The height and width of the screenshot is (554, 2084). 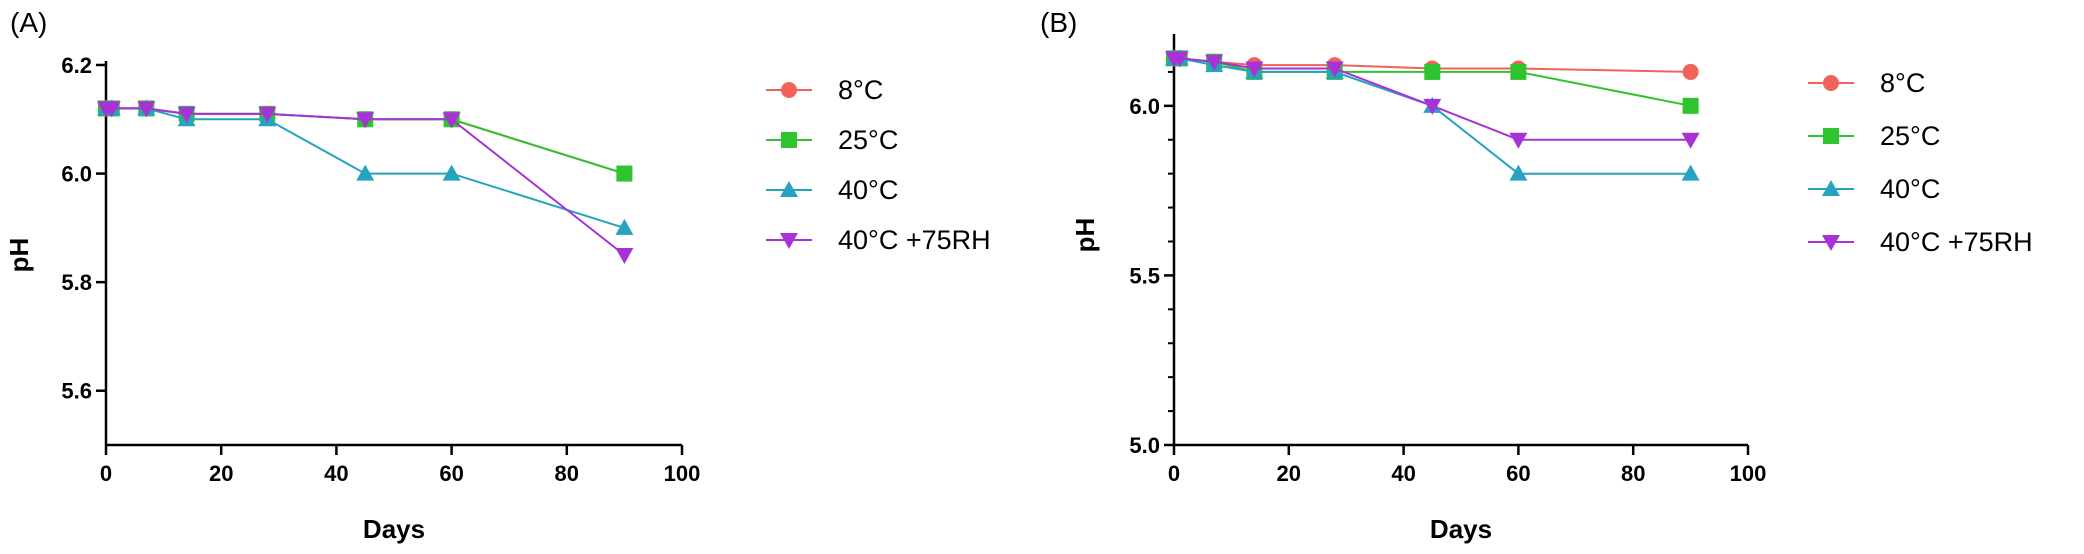 I want to click on y-tick-label: 6.2, so click(x=76, y=65).